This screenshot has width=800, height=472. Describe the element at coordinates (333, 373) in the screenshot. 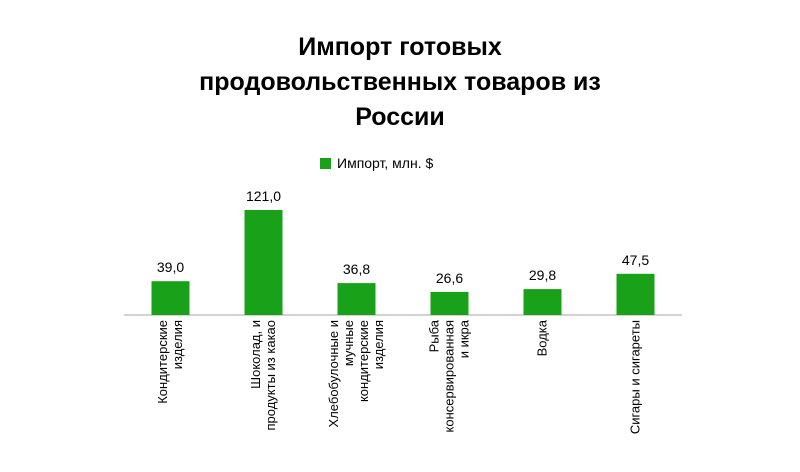

I see `tick-label-2-line-0: Хлебобулочные и` at that location.